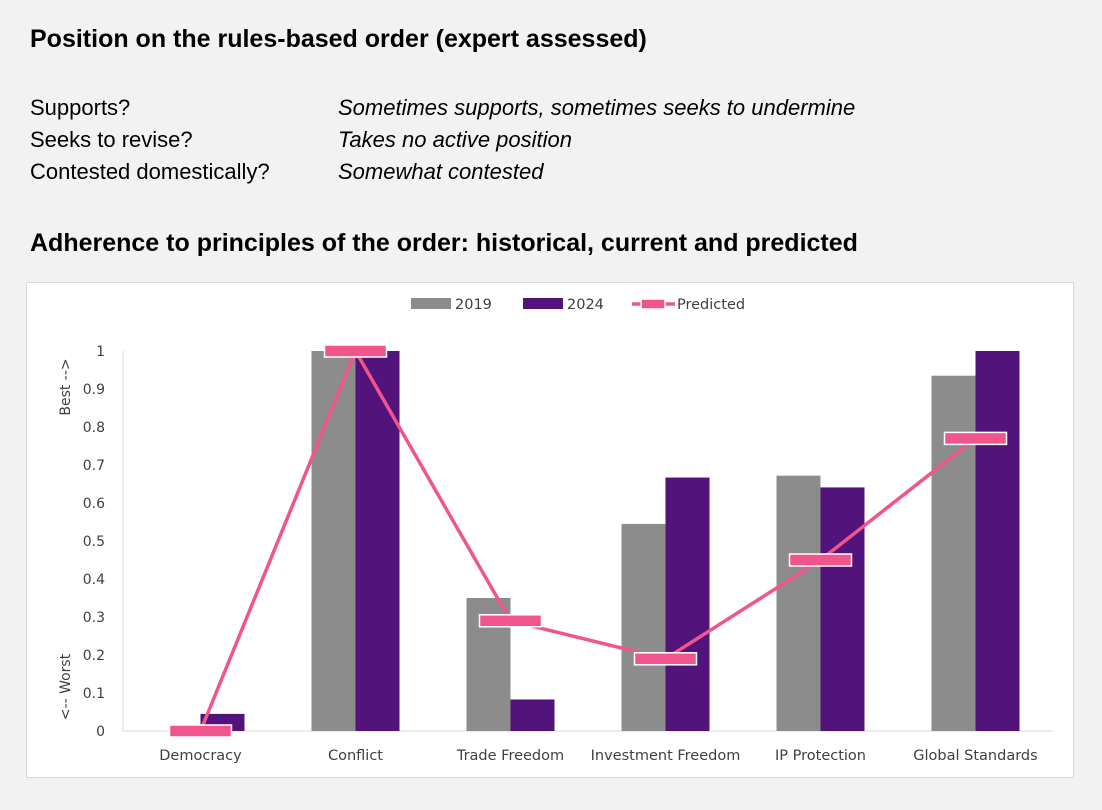 Image resolution: width=1102 pixels, height=810 pixels. Describe the element at coordinates (94, 390) in the screenshot. I see `y-tick-label: 0.9` at that location.